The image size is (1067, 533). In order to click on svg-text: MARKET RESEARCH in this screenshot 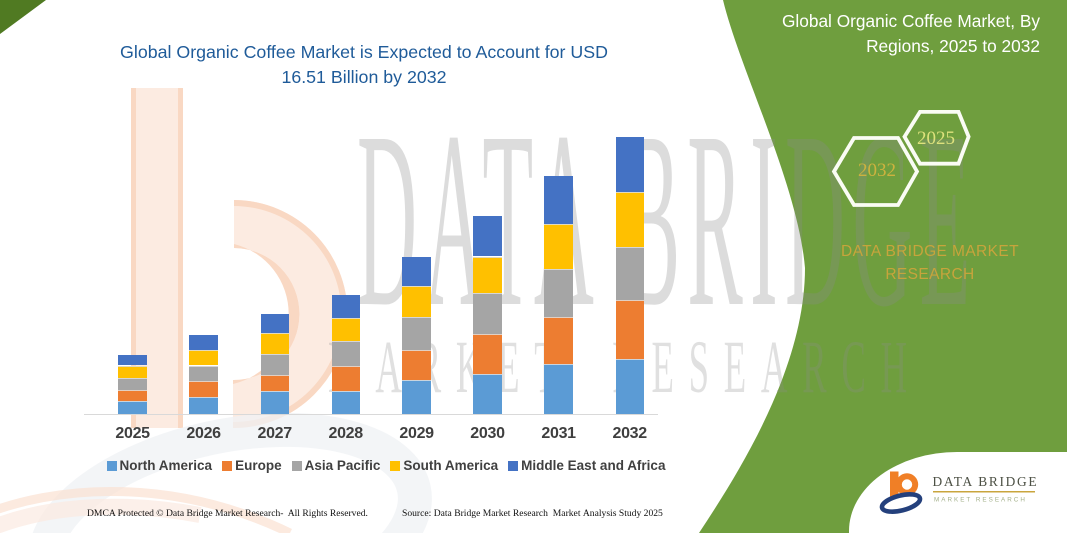, I will do `click(980, 500)`.